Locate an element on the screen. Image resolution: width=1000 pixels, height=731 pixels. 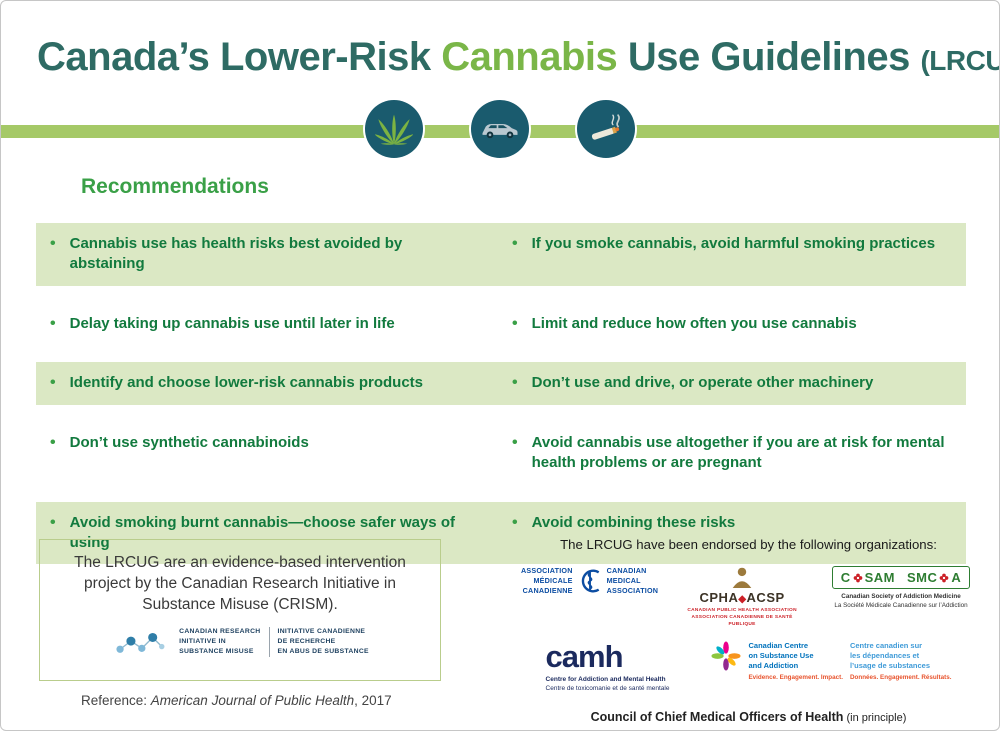
recommendation-item: Don’t use synthetic cannabinoids is located at coordinates (271, 453).